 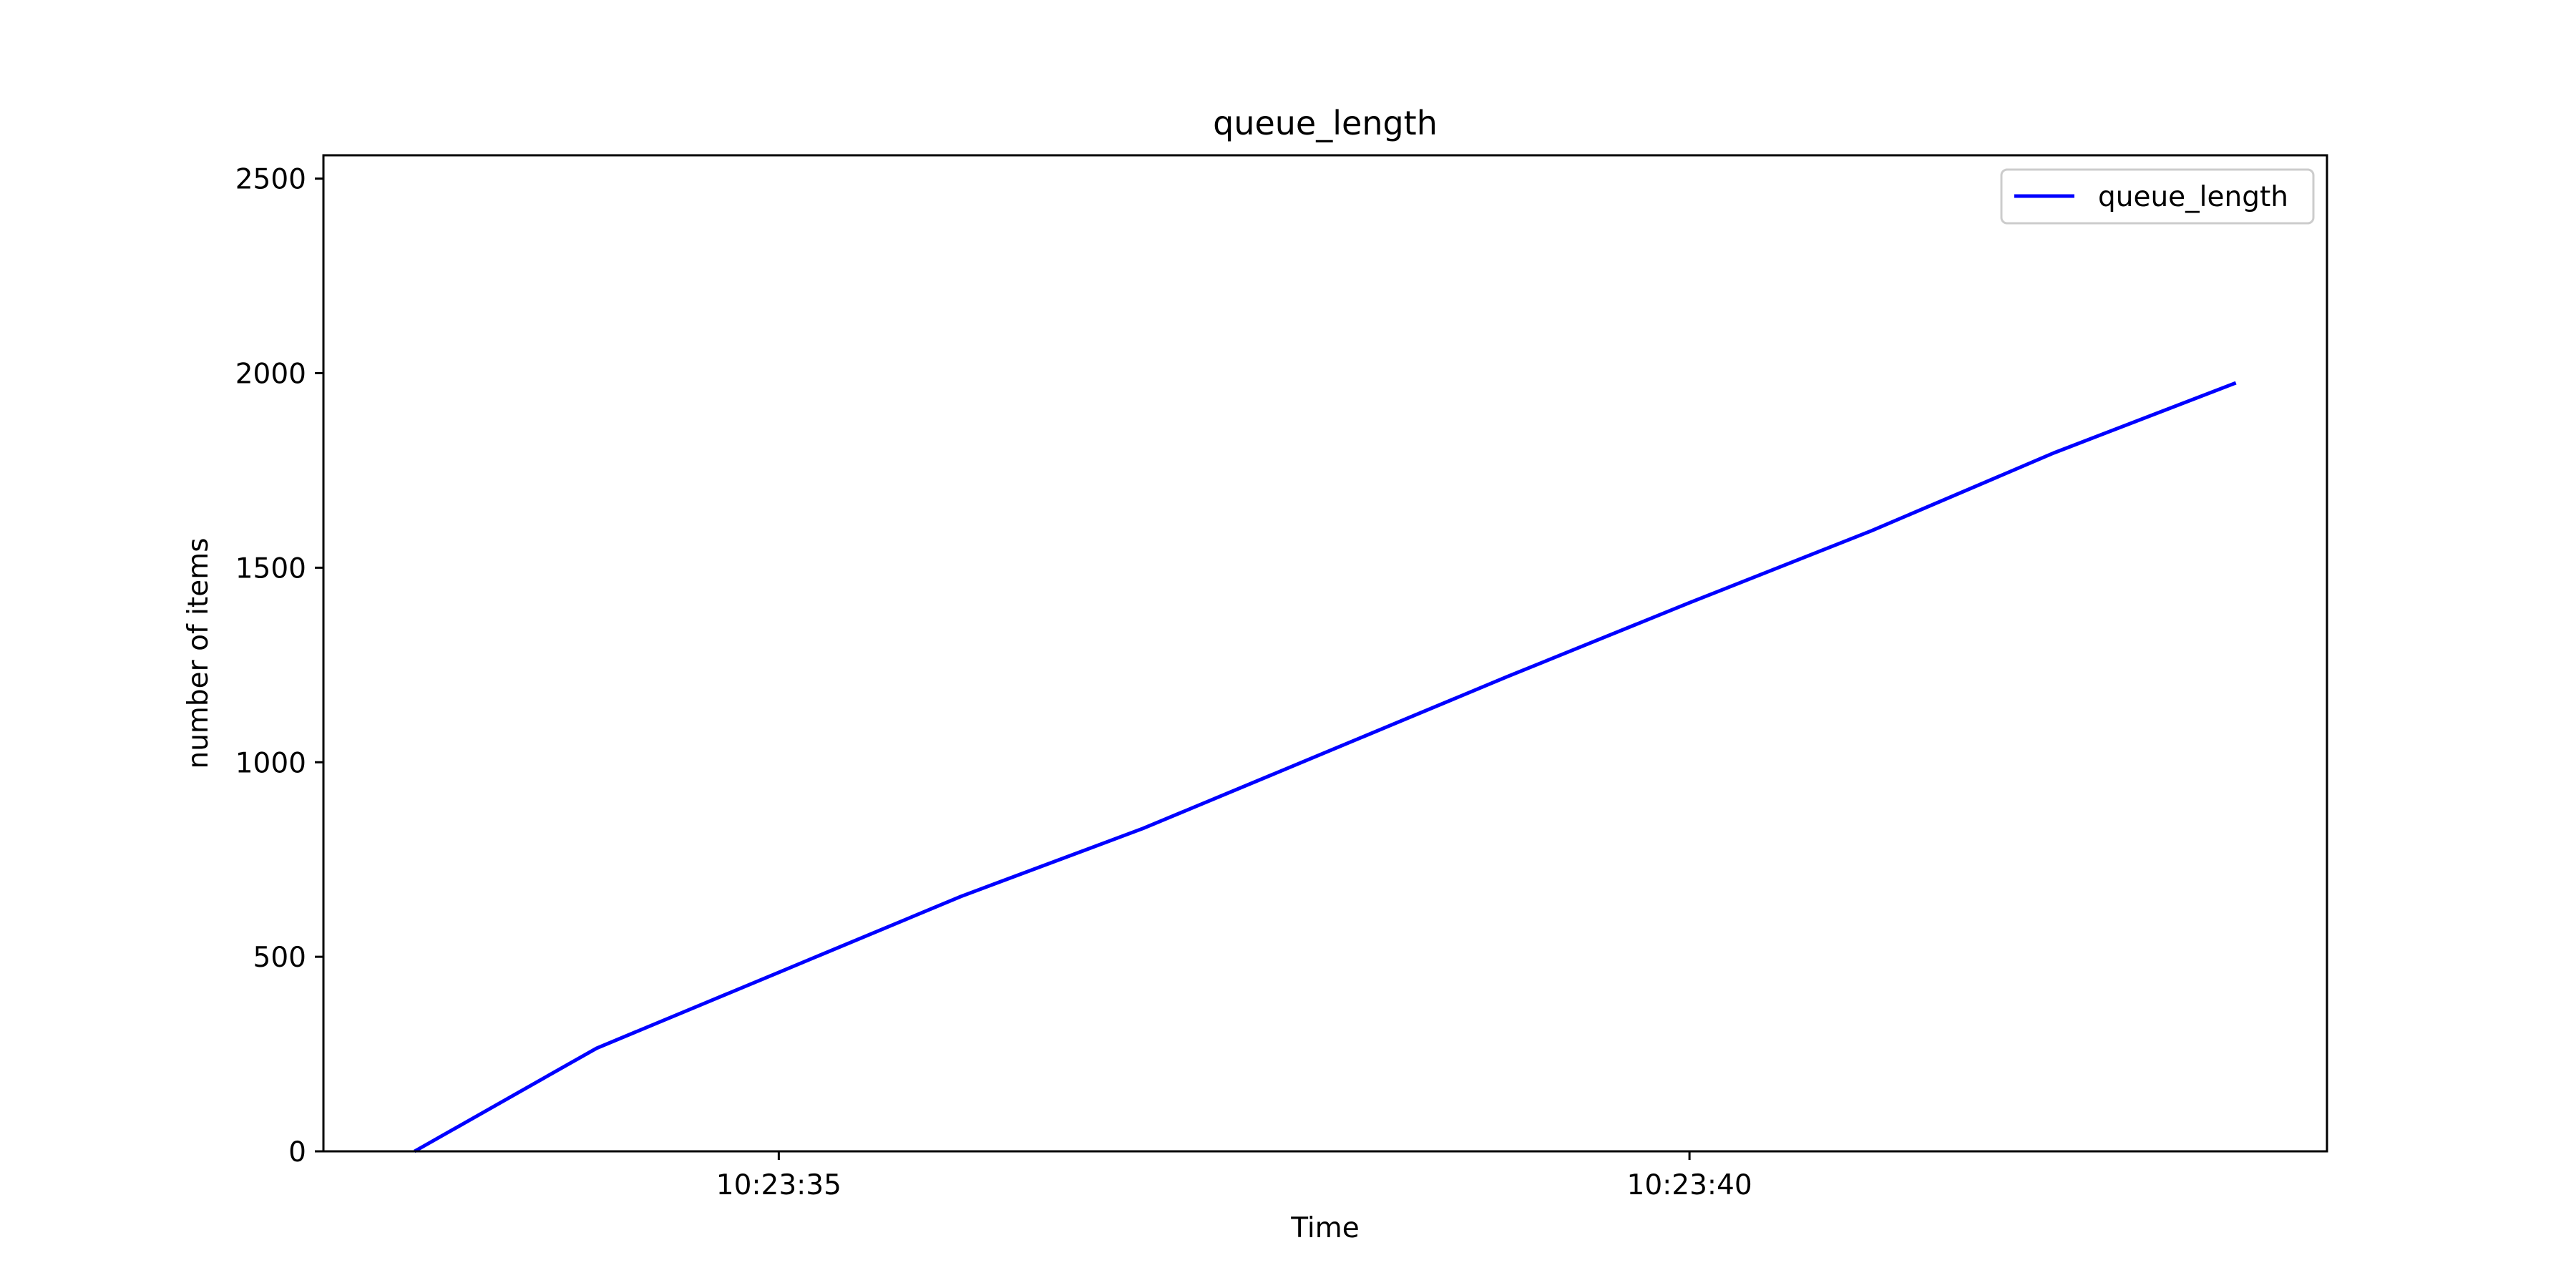 What do you see at coordinates (270, 374) in the screenshot?
I see `y-tick-label: 2000` at bounding box center [270, 374].